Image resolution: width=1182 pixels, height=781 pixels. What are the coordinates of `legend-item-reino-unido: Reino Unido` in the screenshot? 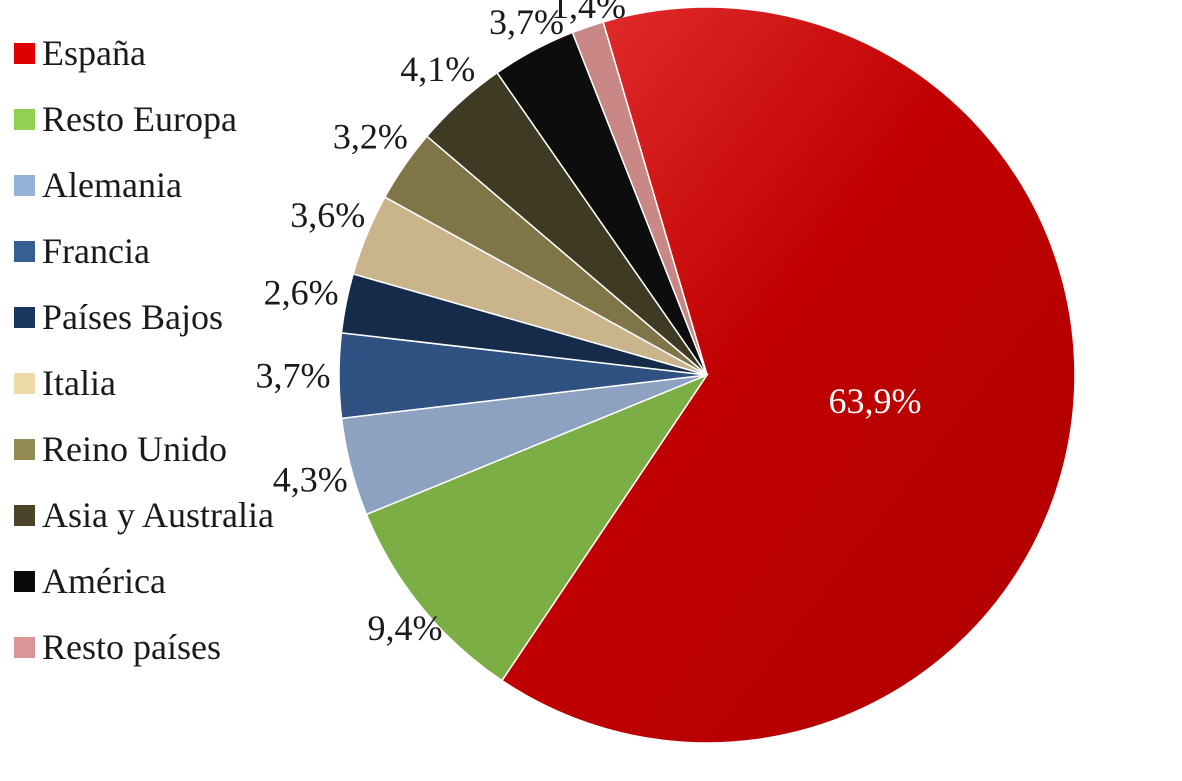 It's located at (144, 449).